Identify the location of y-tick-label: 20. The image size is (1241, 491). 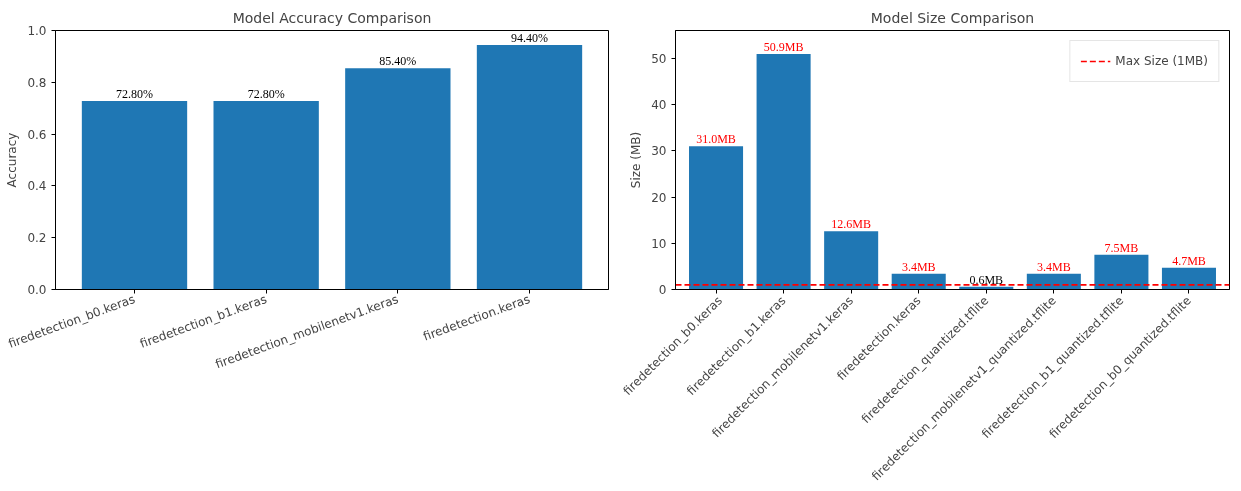
(659, 197).